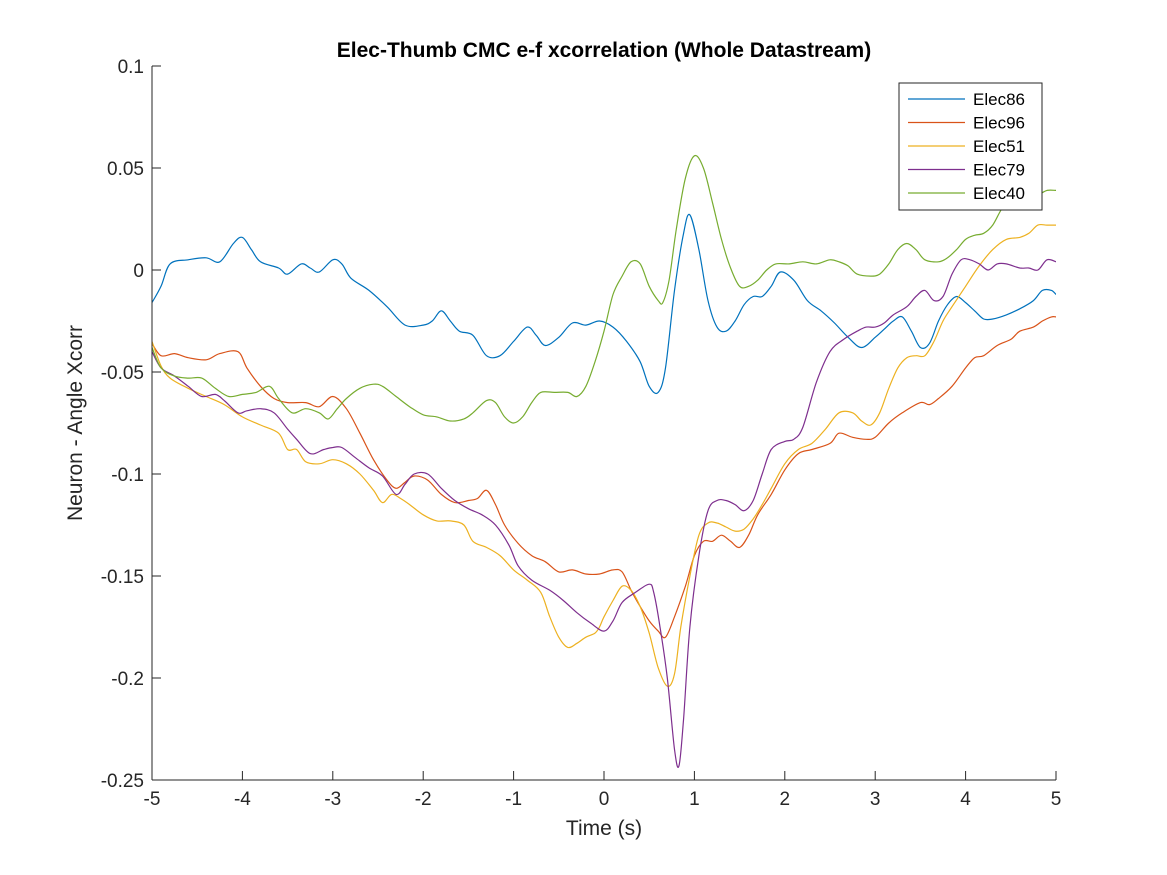 The width and height of the screenshot is (1167, 875). Describe the element at coordinates (127, 679) in the screenshot. I see `y-tick-label: -0.2` at that location.